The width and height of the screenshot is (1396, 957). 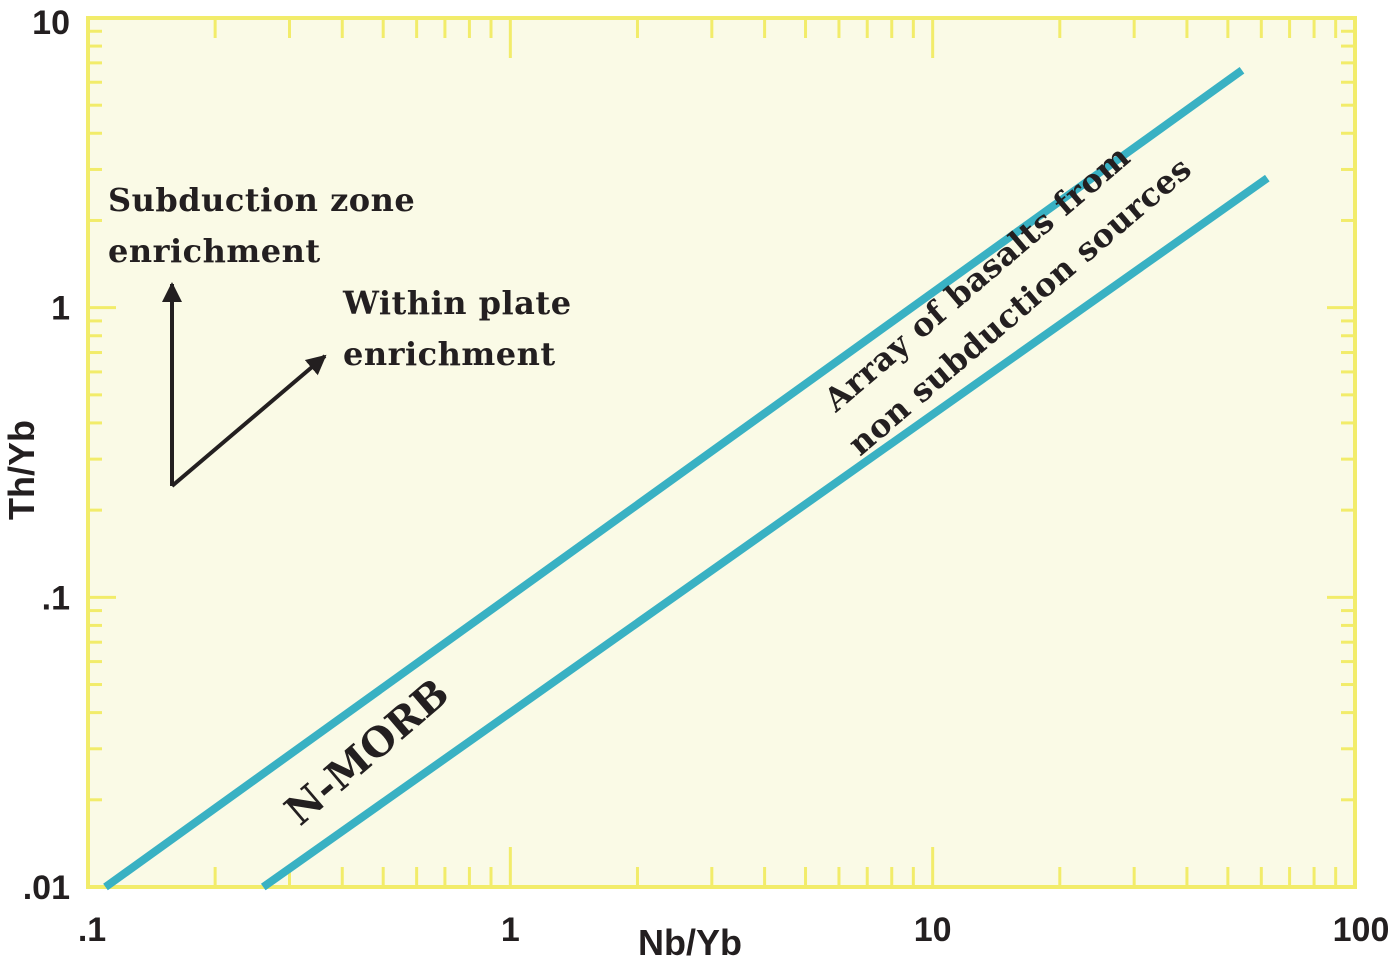 I want to click on y-tick-label: .1, so click(x=56, y=598).